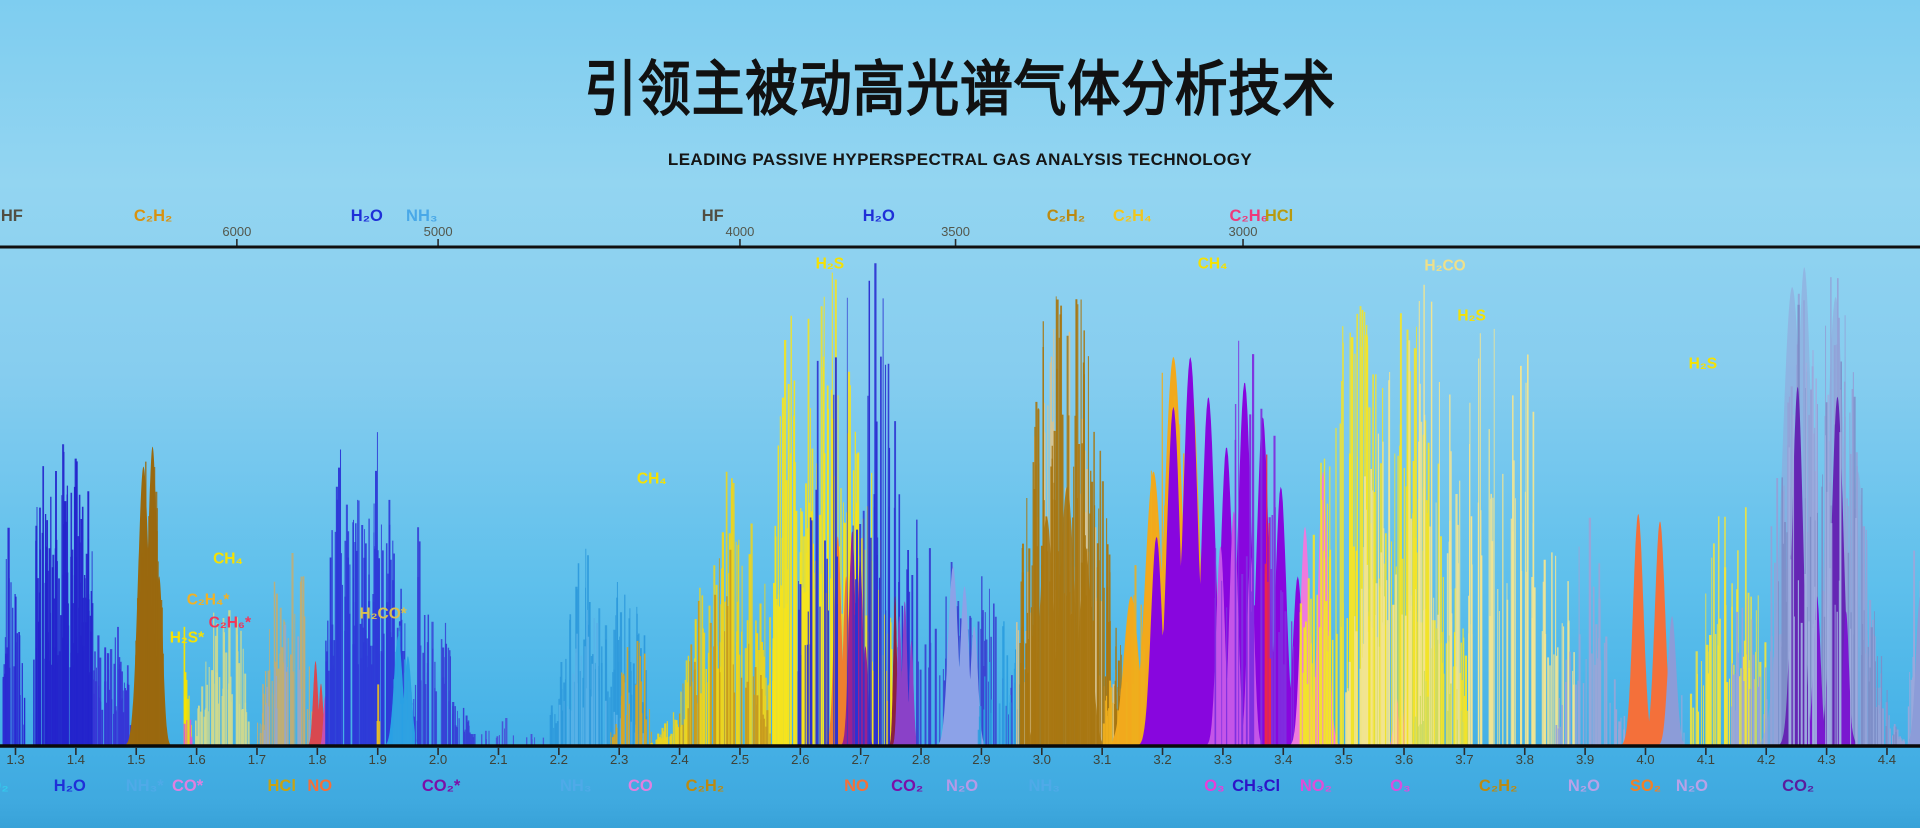  I want to click on wavelength-tick-label: 2.6, so click(800, 759).